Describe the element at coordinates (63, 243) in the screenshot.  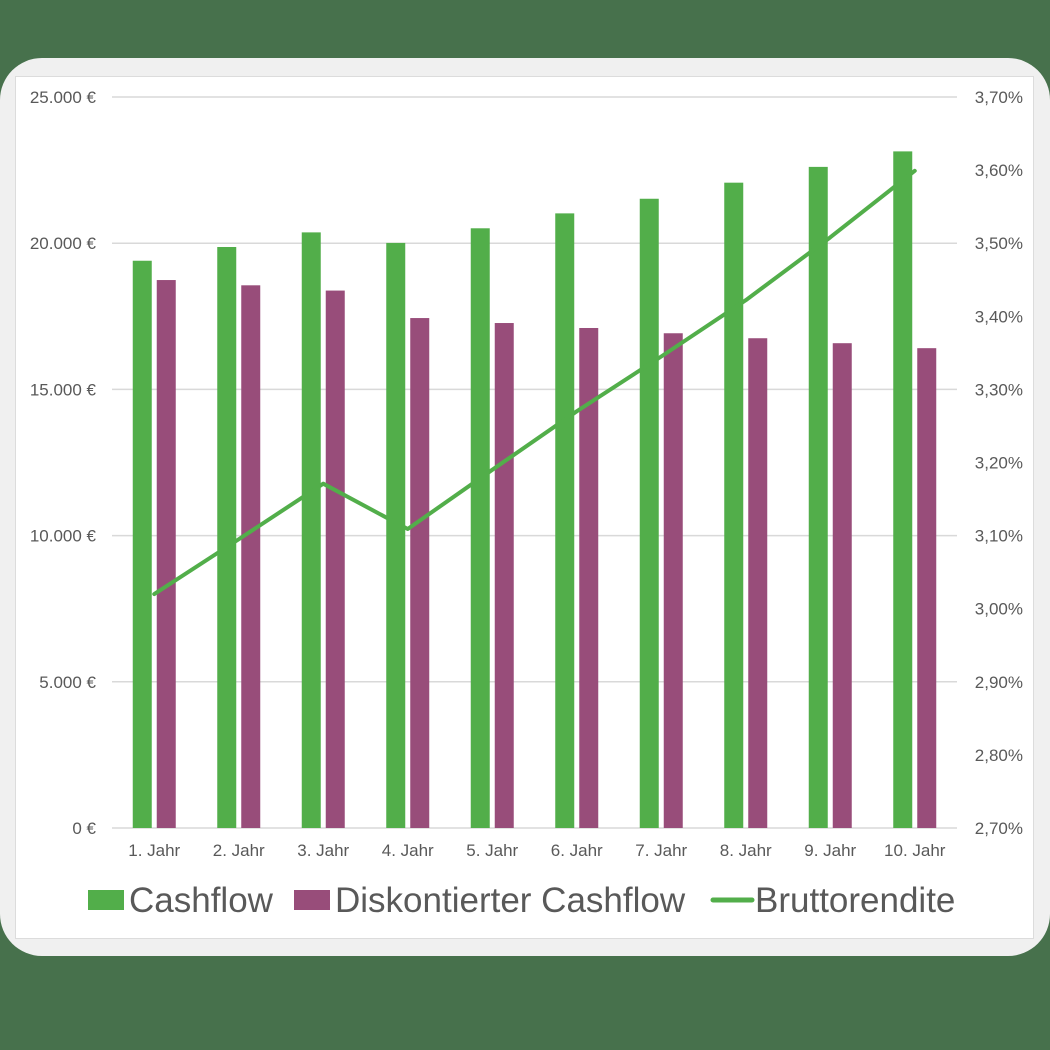
I see `y-tick-label: 20.000 €` at that location.